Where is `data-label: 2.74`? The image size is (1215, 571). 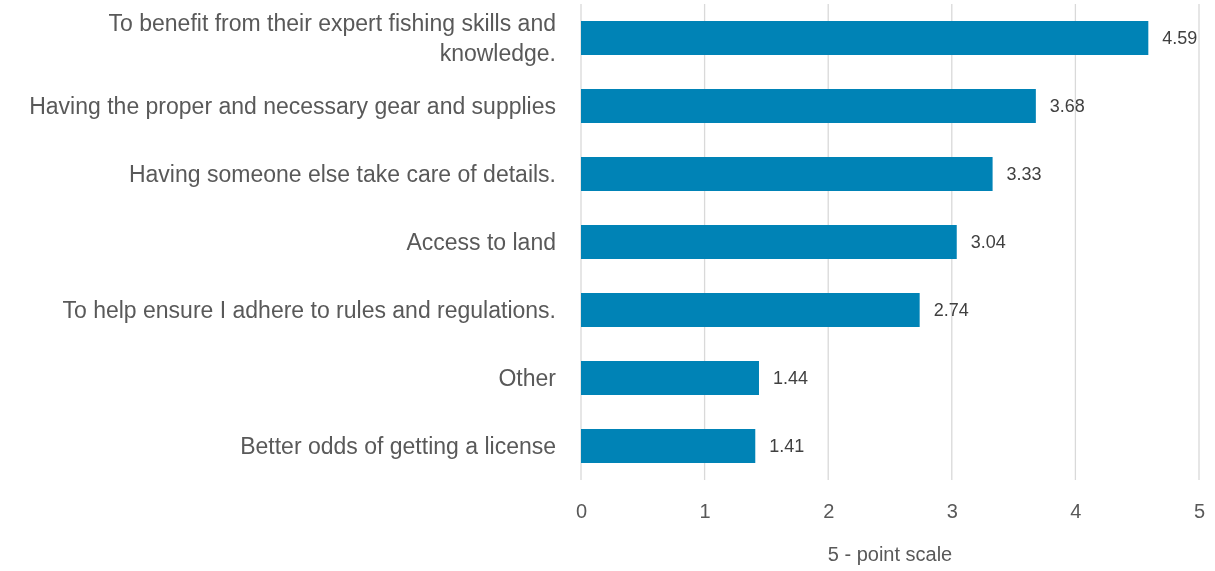
data-label: 2.74 is located at coordinates (951, 310).